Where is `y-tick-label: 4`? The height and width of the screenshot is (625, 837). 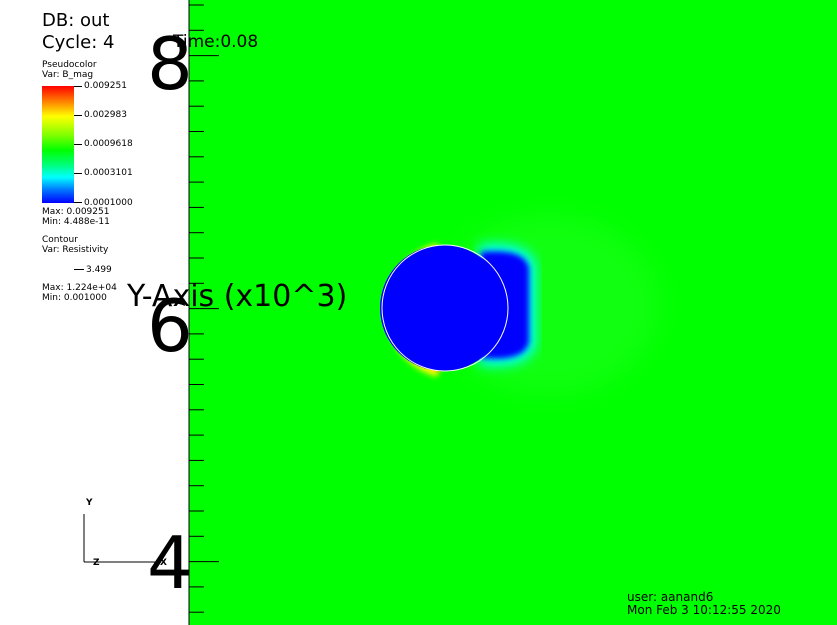
y-tick-label: 4 is located at coordinates (170, 563).